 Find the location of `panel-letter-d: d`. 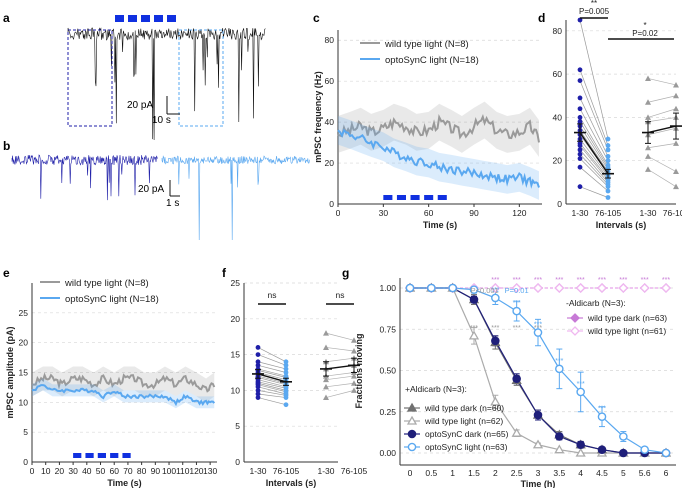

panel-letter-d: d is located at coordinates (541, 18).